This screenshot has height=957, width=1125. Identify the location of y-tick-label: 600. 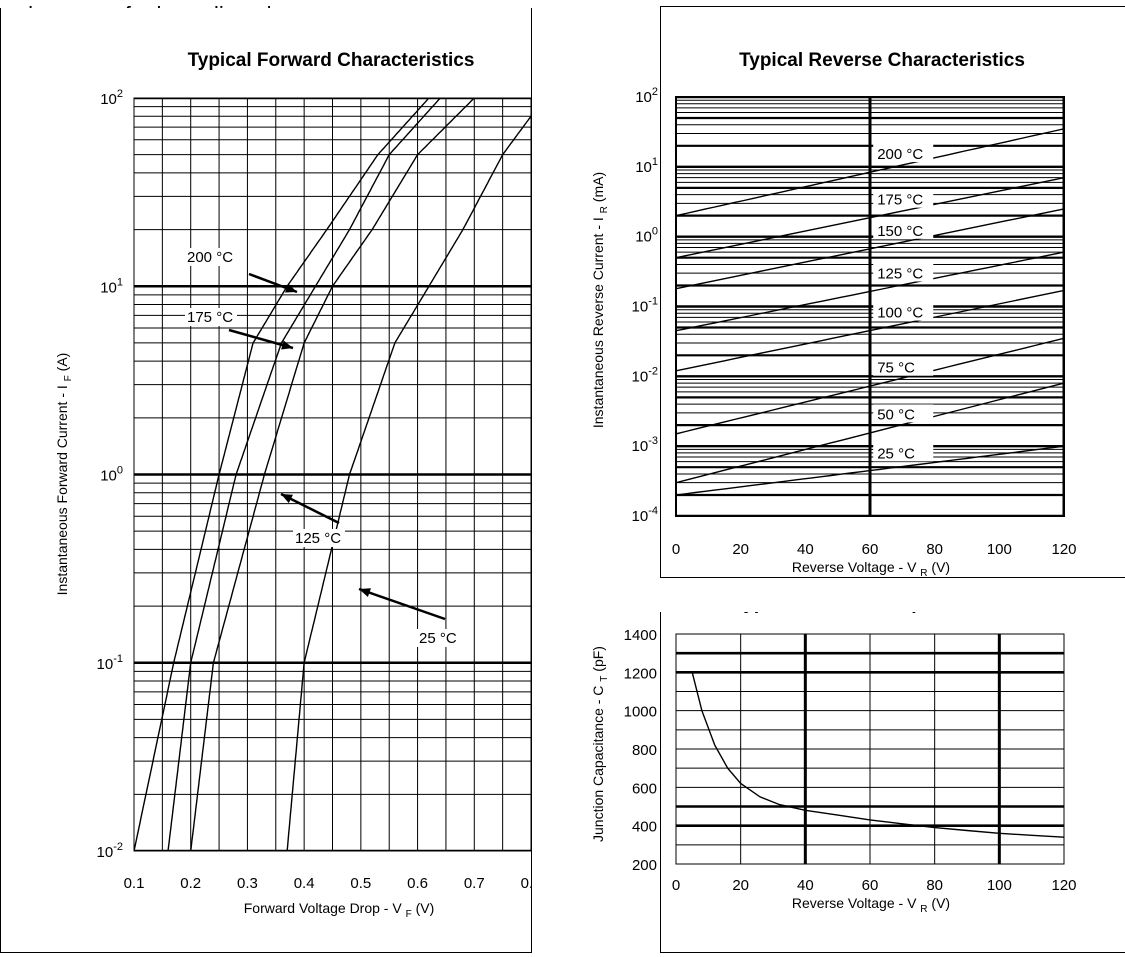
(644, 788).